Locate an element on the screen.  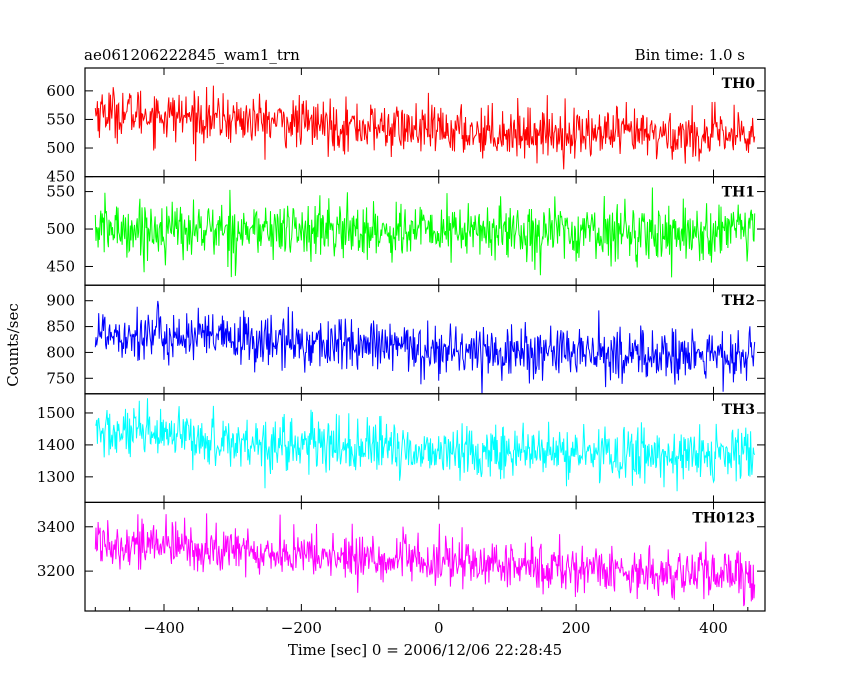
bin-time-label: Bin time: 1.0 s is located at coordinates (690, 55).